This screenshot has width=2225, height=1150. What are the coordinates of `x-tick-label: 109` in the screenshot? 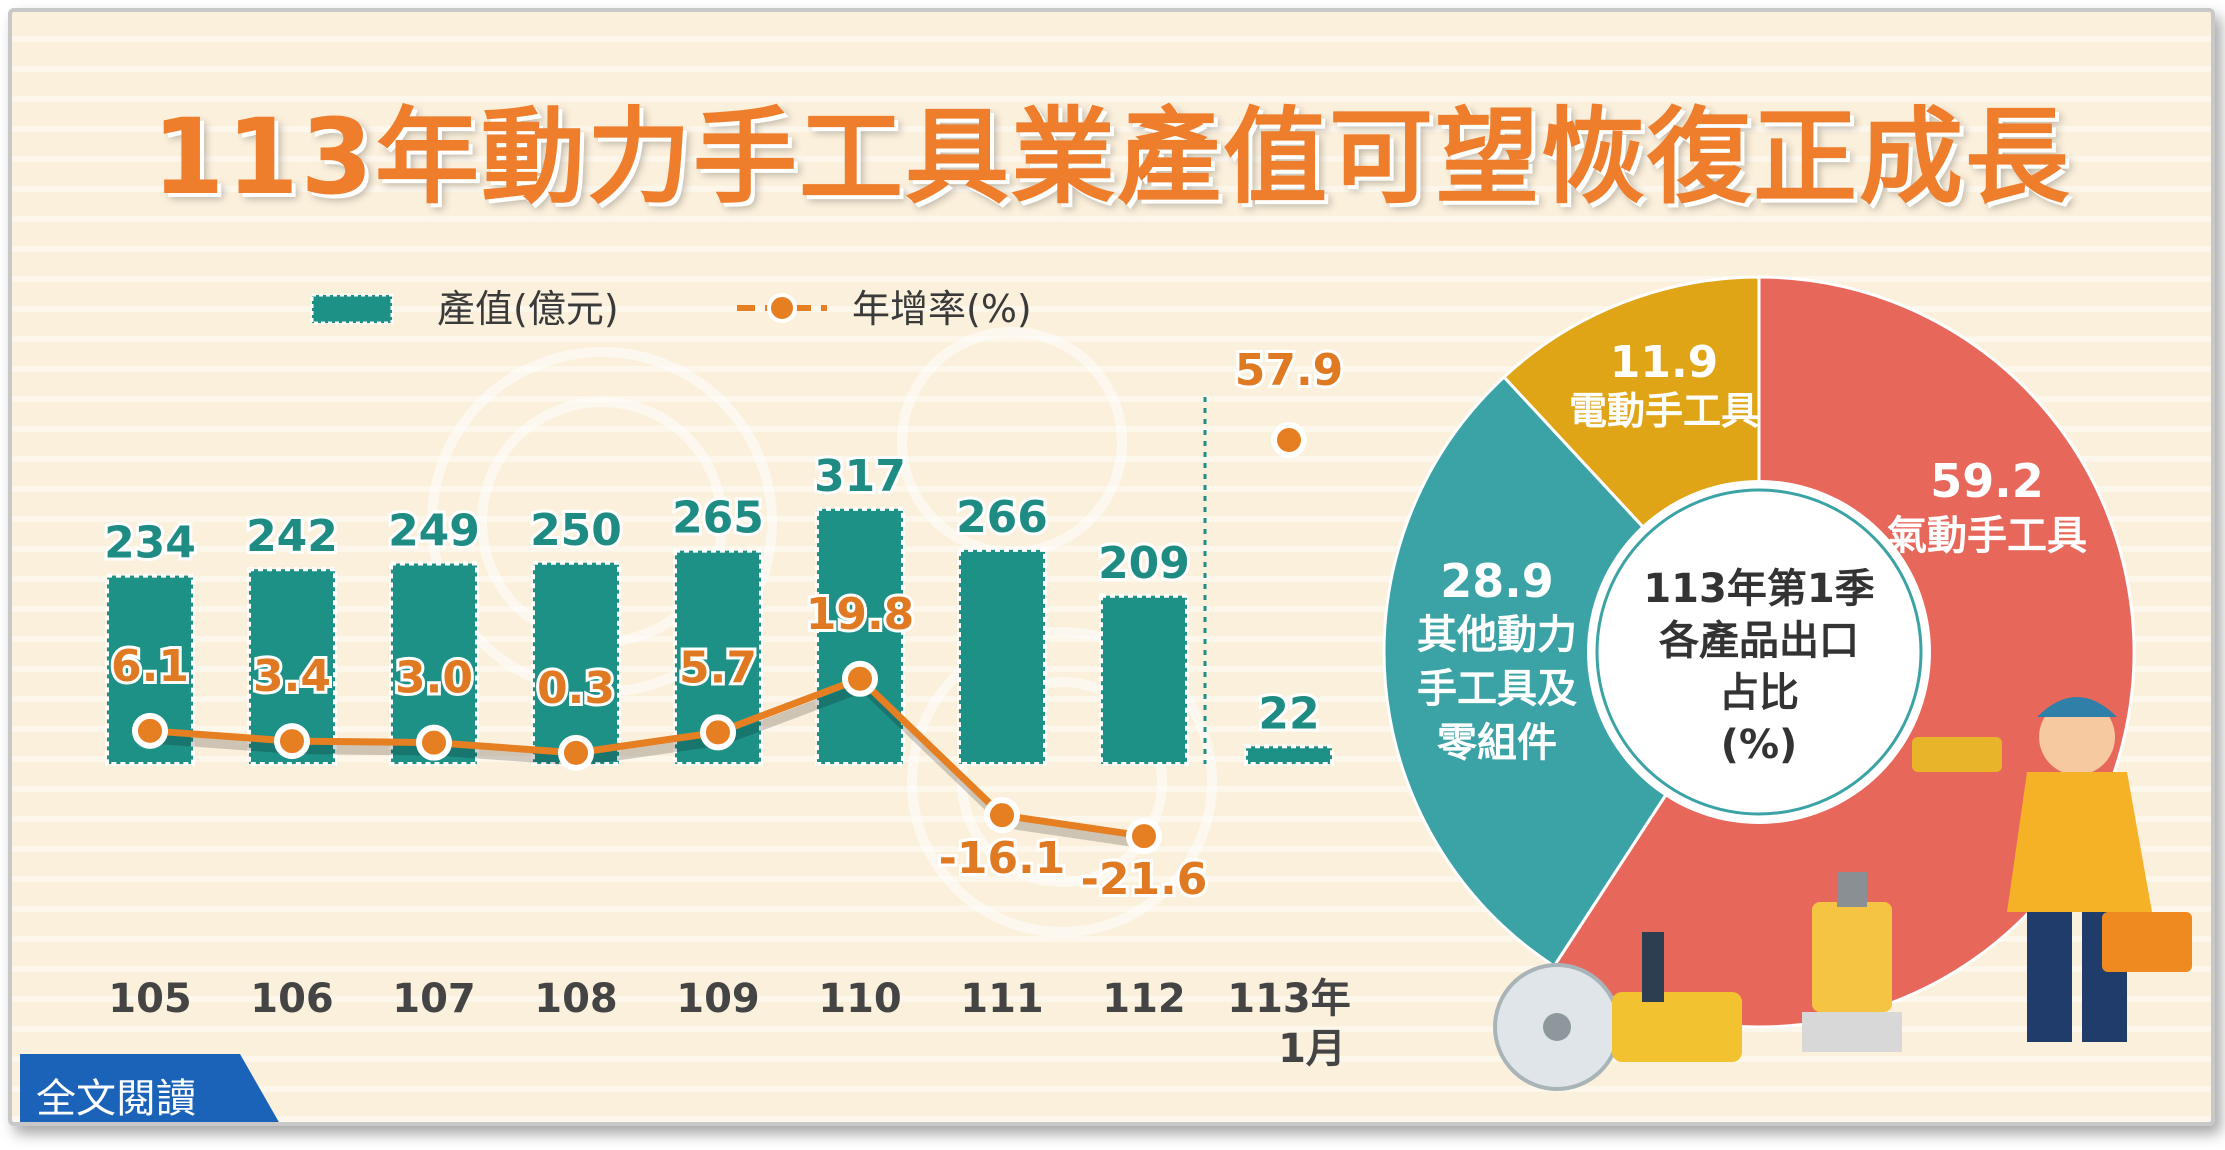 It's located at (718, 999).